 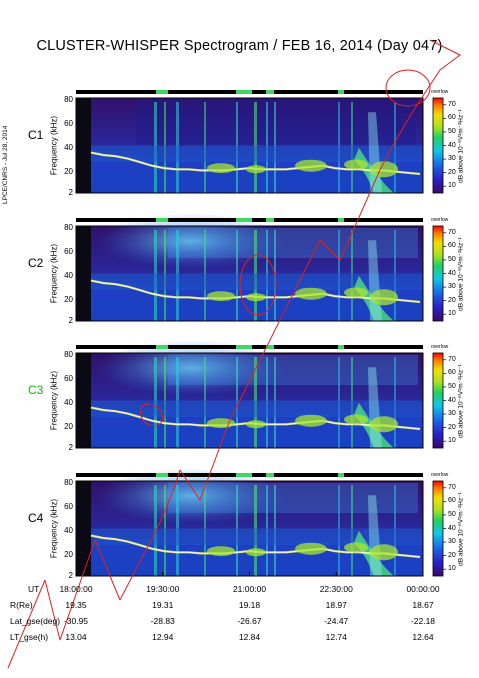 I want to click on panel-C3, so click(x=249, y=394).